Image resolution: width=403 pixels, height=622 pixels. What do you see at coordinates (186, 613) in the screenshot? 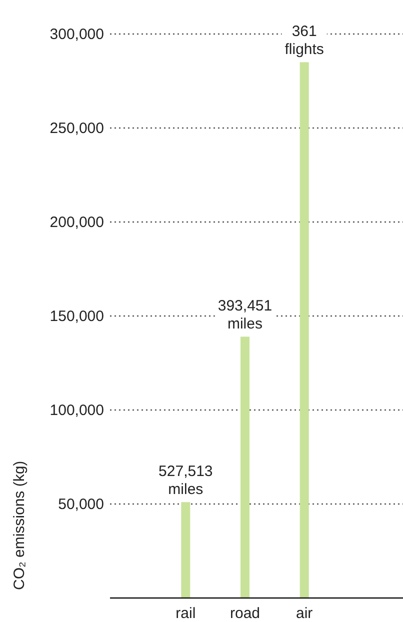
I see `x-tick-label: rail` at bounding box center [186, 613].